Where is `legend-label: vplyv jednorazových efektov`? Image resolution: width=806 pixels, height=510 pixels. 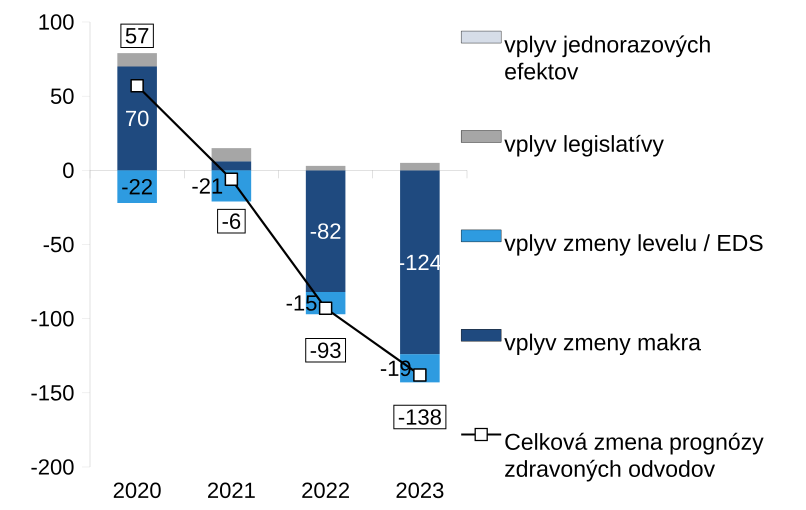 legend-label: vplyv jednorazových efektov is located at coordinates (607, 57).